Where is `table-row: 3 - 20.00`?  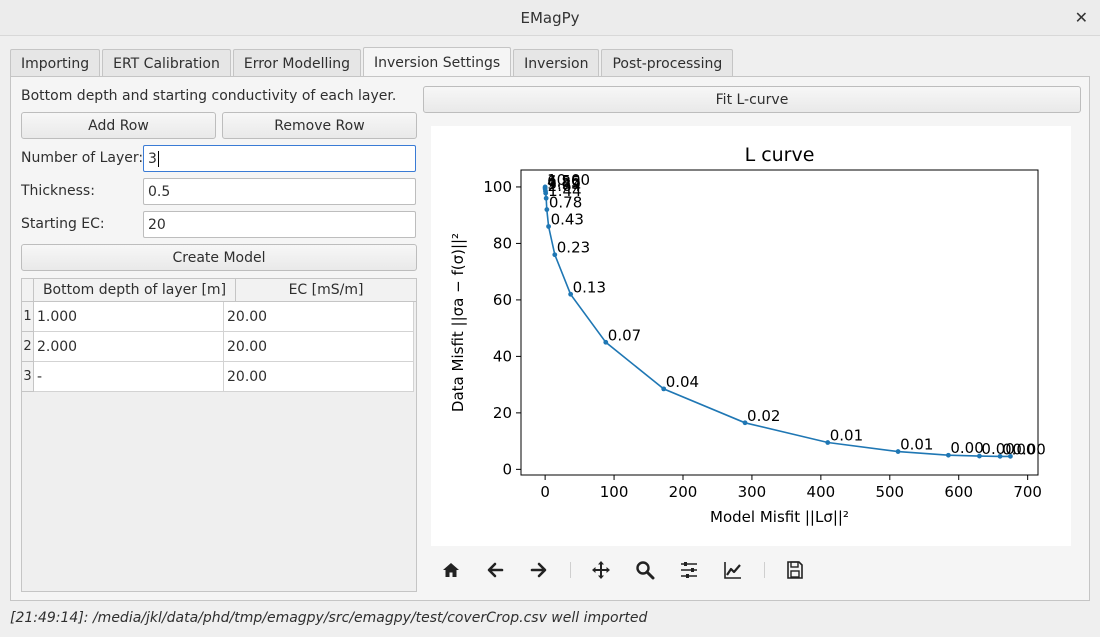
table-row: 3 - 20.00 is located at coordinates (219, 377).